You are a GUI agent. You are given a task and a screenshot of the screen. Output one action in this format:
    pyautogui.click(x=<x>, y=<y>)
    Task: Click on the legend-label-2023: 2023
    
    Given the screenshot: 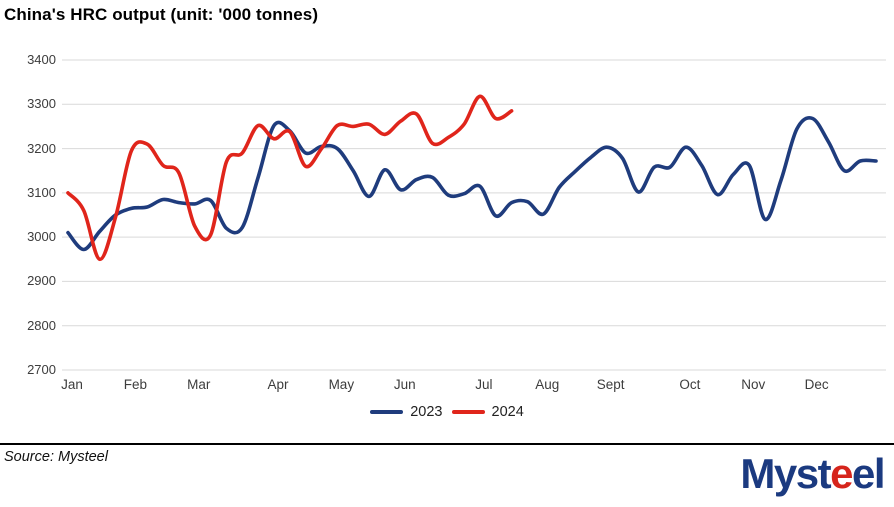 What is the action you would take?
    pyautogui.click(x=426, y=412)
    